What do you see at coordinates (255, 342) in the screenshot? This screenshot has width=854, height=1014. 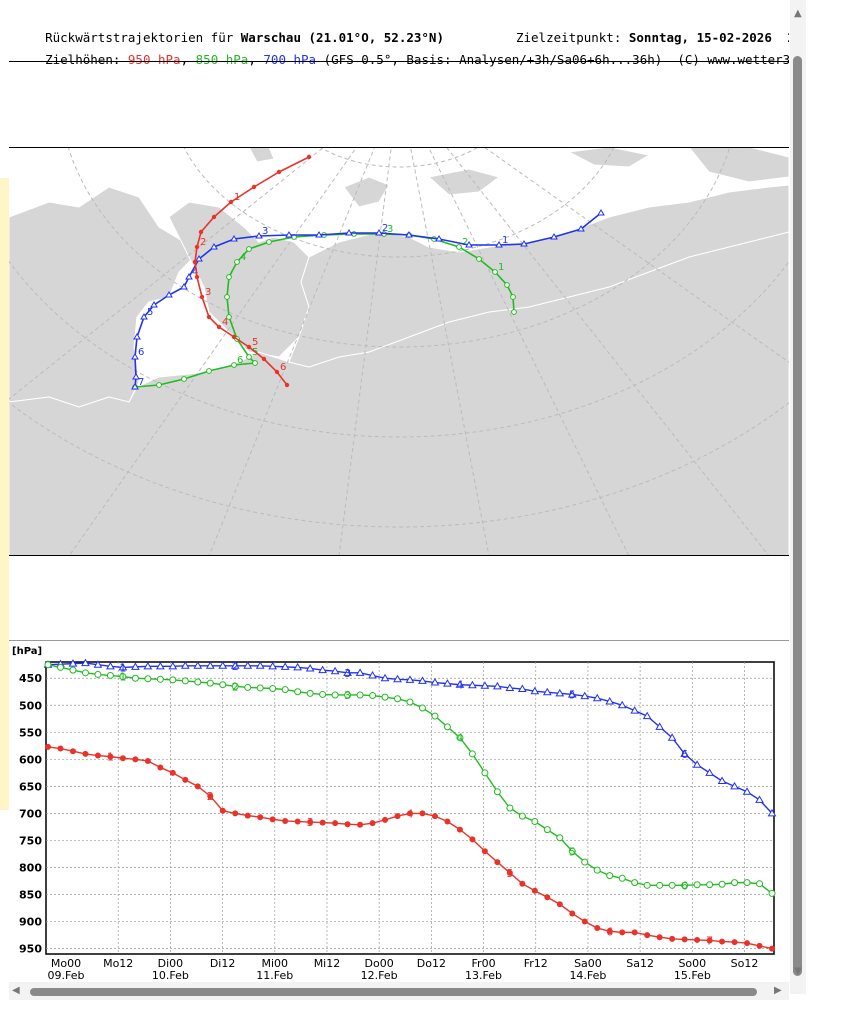 I see `map-label-red: 5` at bounding box center [255, 342].